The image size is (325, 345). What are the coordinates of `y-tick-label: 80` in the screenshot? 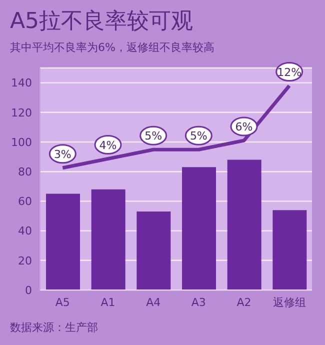 It's located at (25, 172).